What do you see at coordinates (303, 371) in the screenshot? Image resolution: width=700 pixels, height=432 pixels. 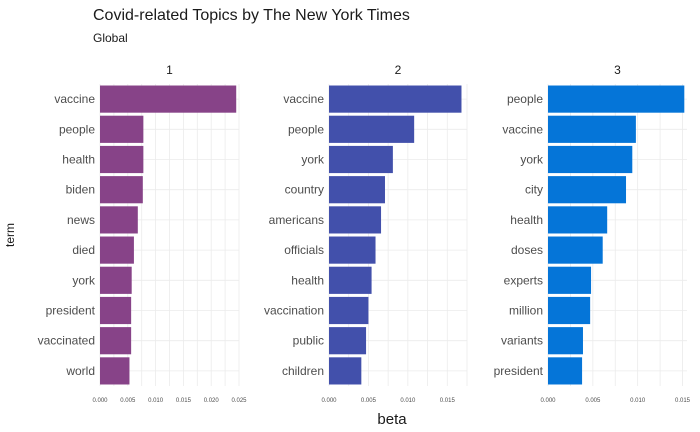 I see `term-label: children` at bounding box center [303, 371].